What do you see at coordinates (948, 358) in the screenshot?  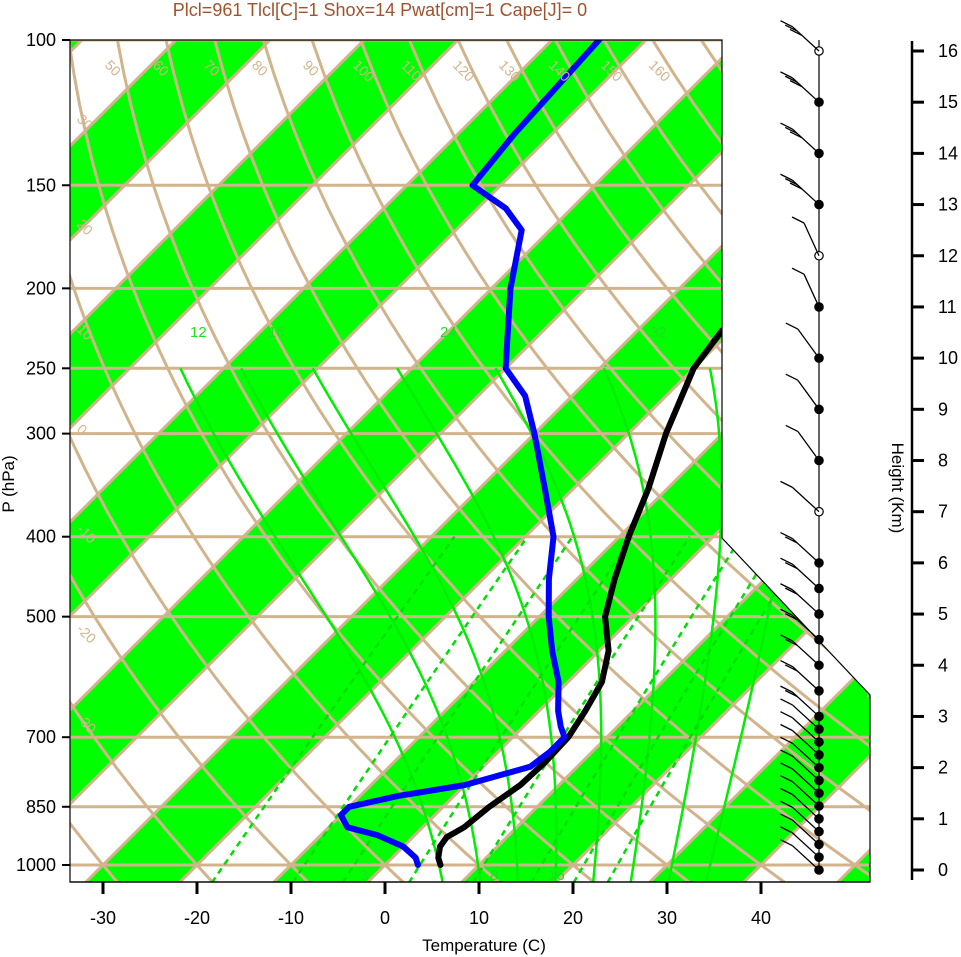 I see `height-tick-label: 10` at bounding box center [948, 358].